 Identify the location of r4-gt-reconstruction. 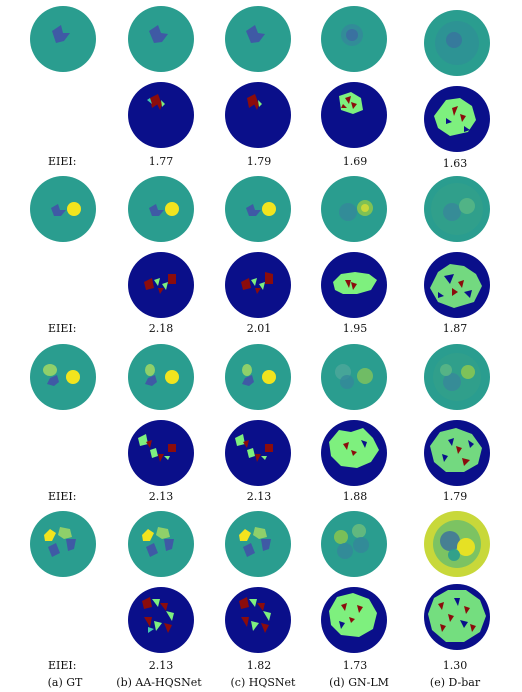
(63, 544).